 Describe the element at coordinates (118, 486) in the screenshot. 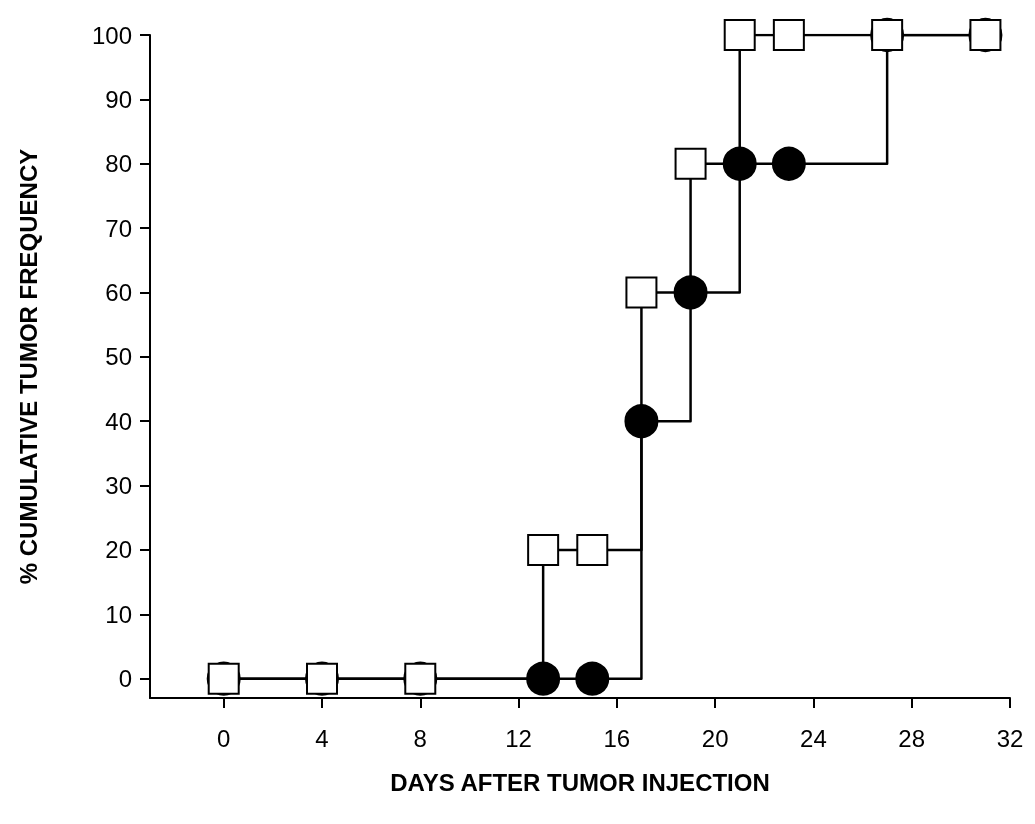

I see `y-tick-label: 30` at that location.